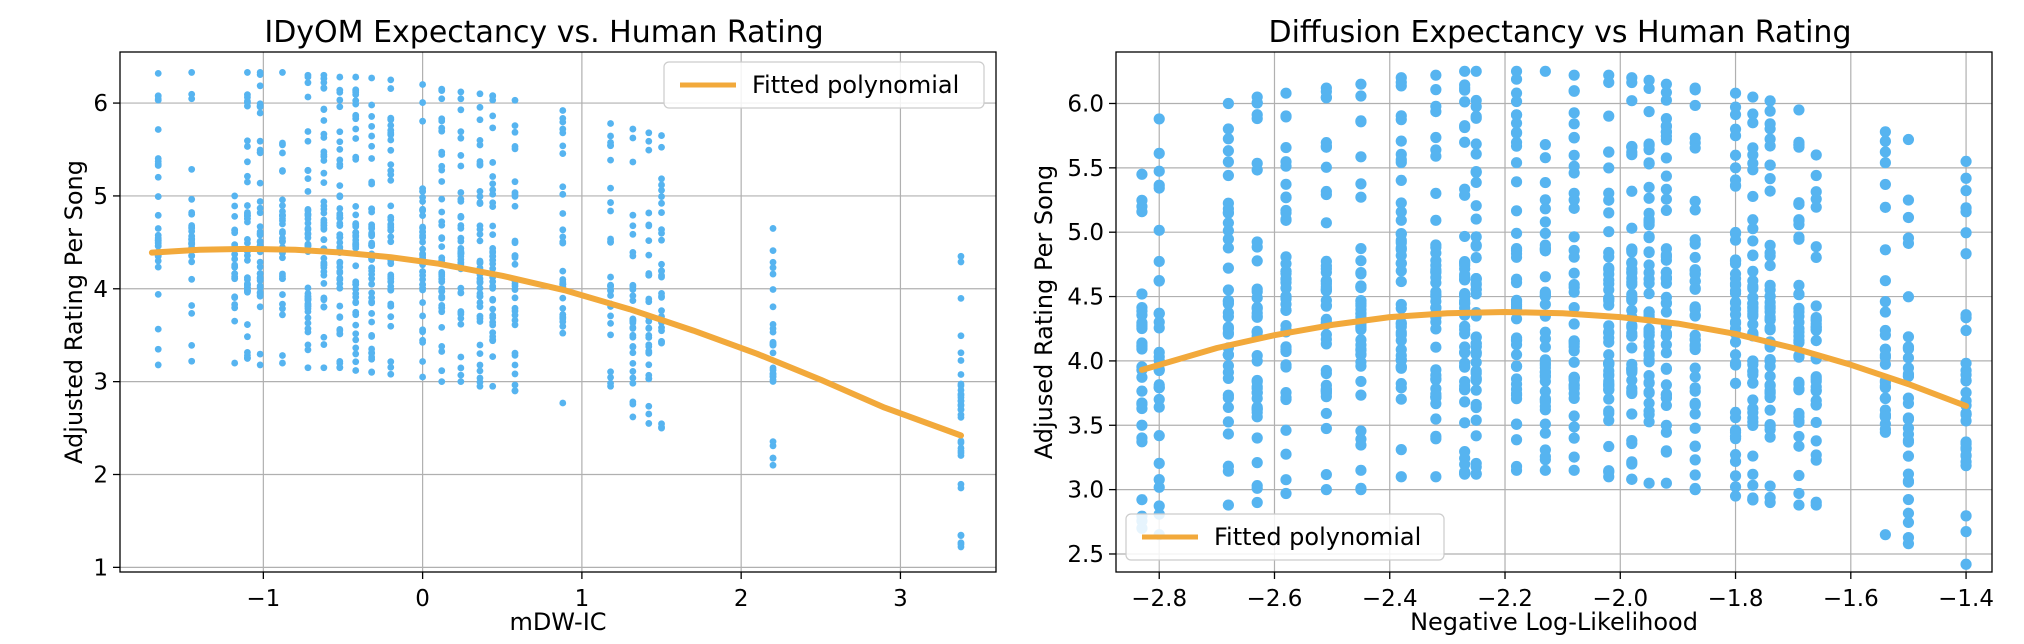  I want to click on y-tick-label: 5.5, so click(1085, 169).